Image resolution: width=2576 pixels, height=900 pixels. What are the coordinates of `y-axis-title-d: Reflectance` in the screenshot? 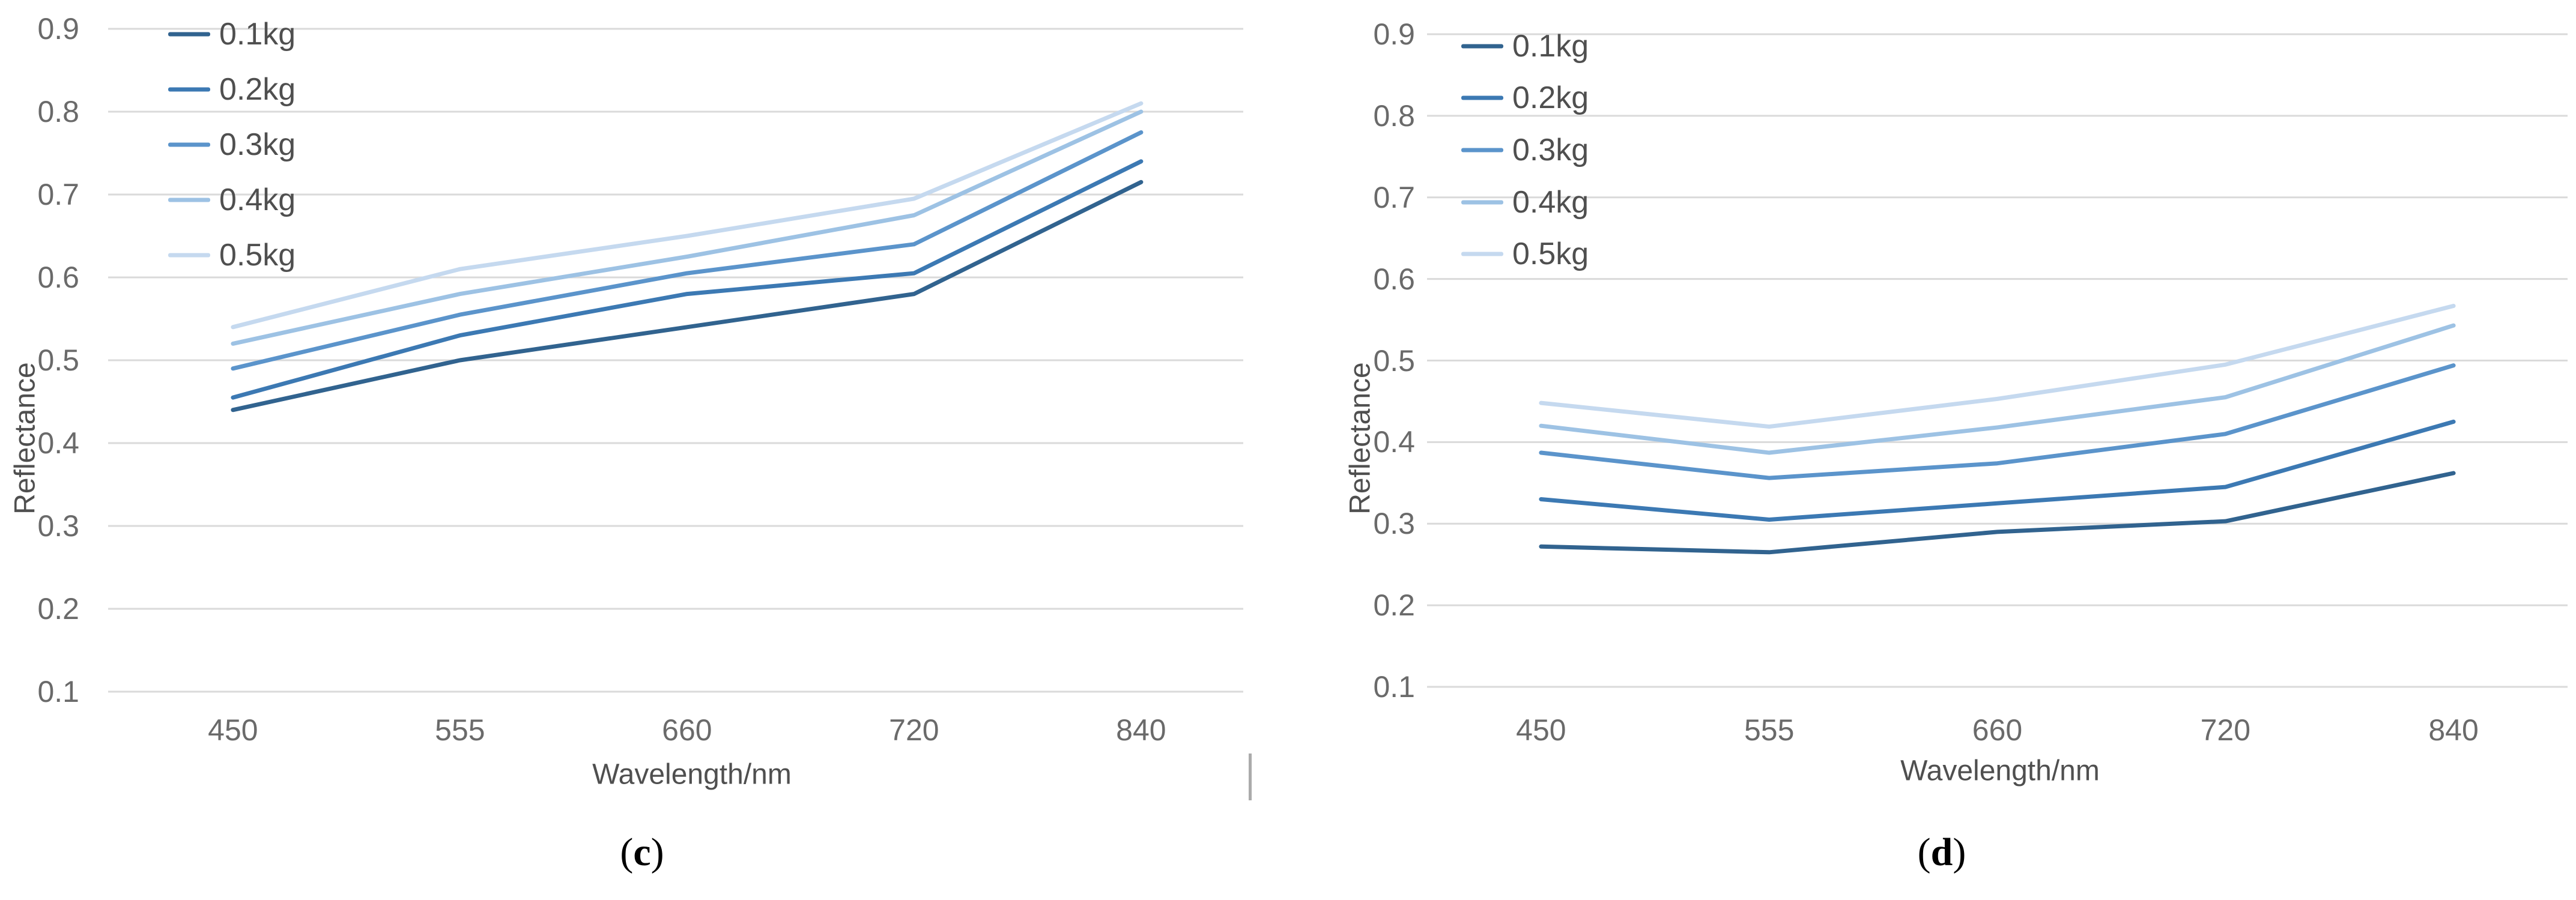 It's located at (1360, 438).